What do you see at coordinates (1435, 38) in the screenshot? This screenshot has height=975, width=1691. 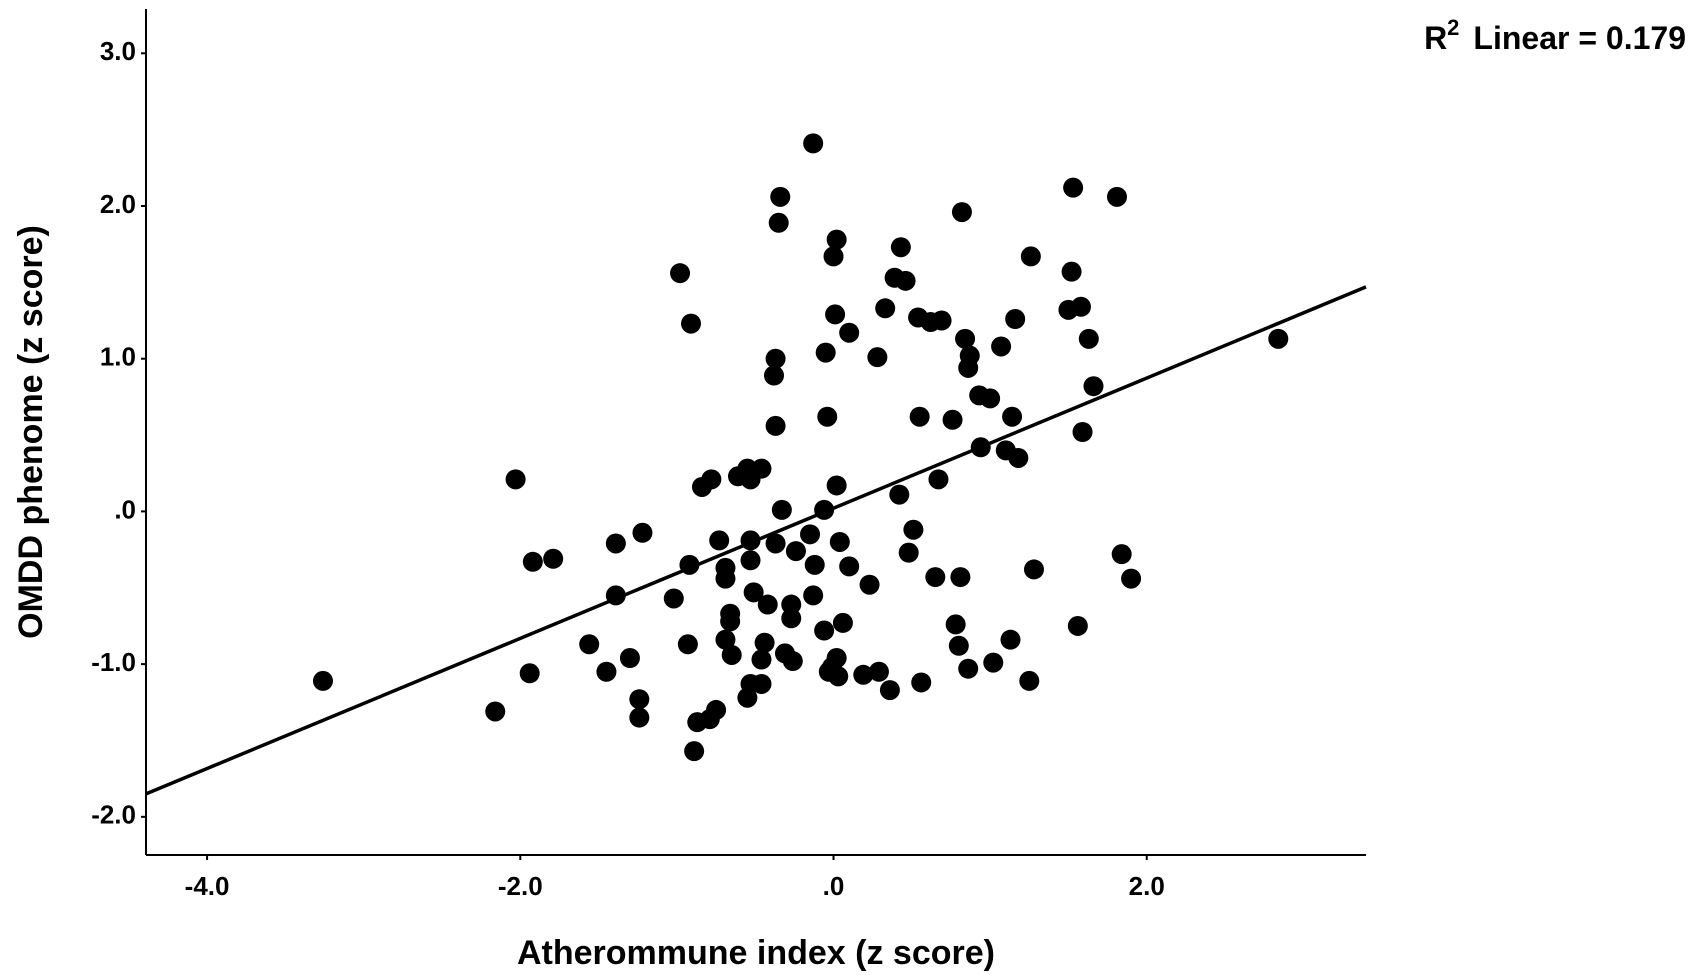 I see `annotation-base: R` at bounding box center [1435, 38].